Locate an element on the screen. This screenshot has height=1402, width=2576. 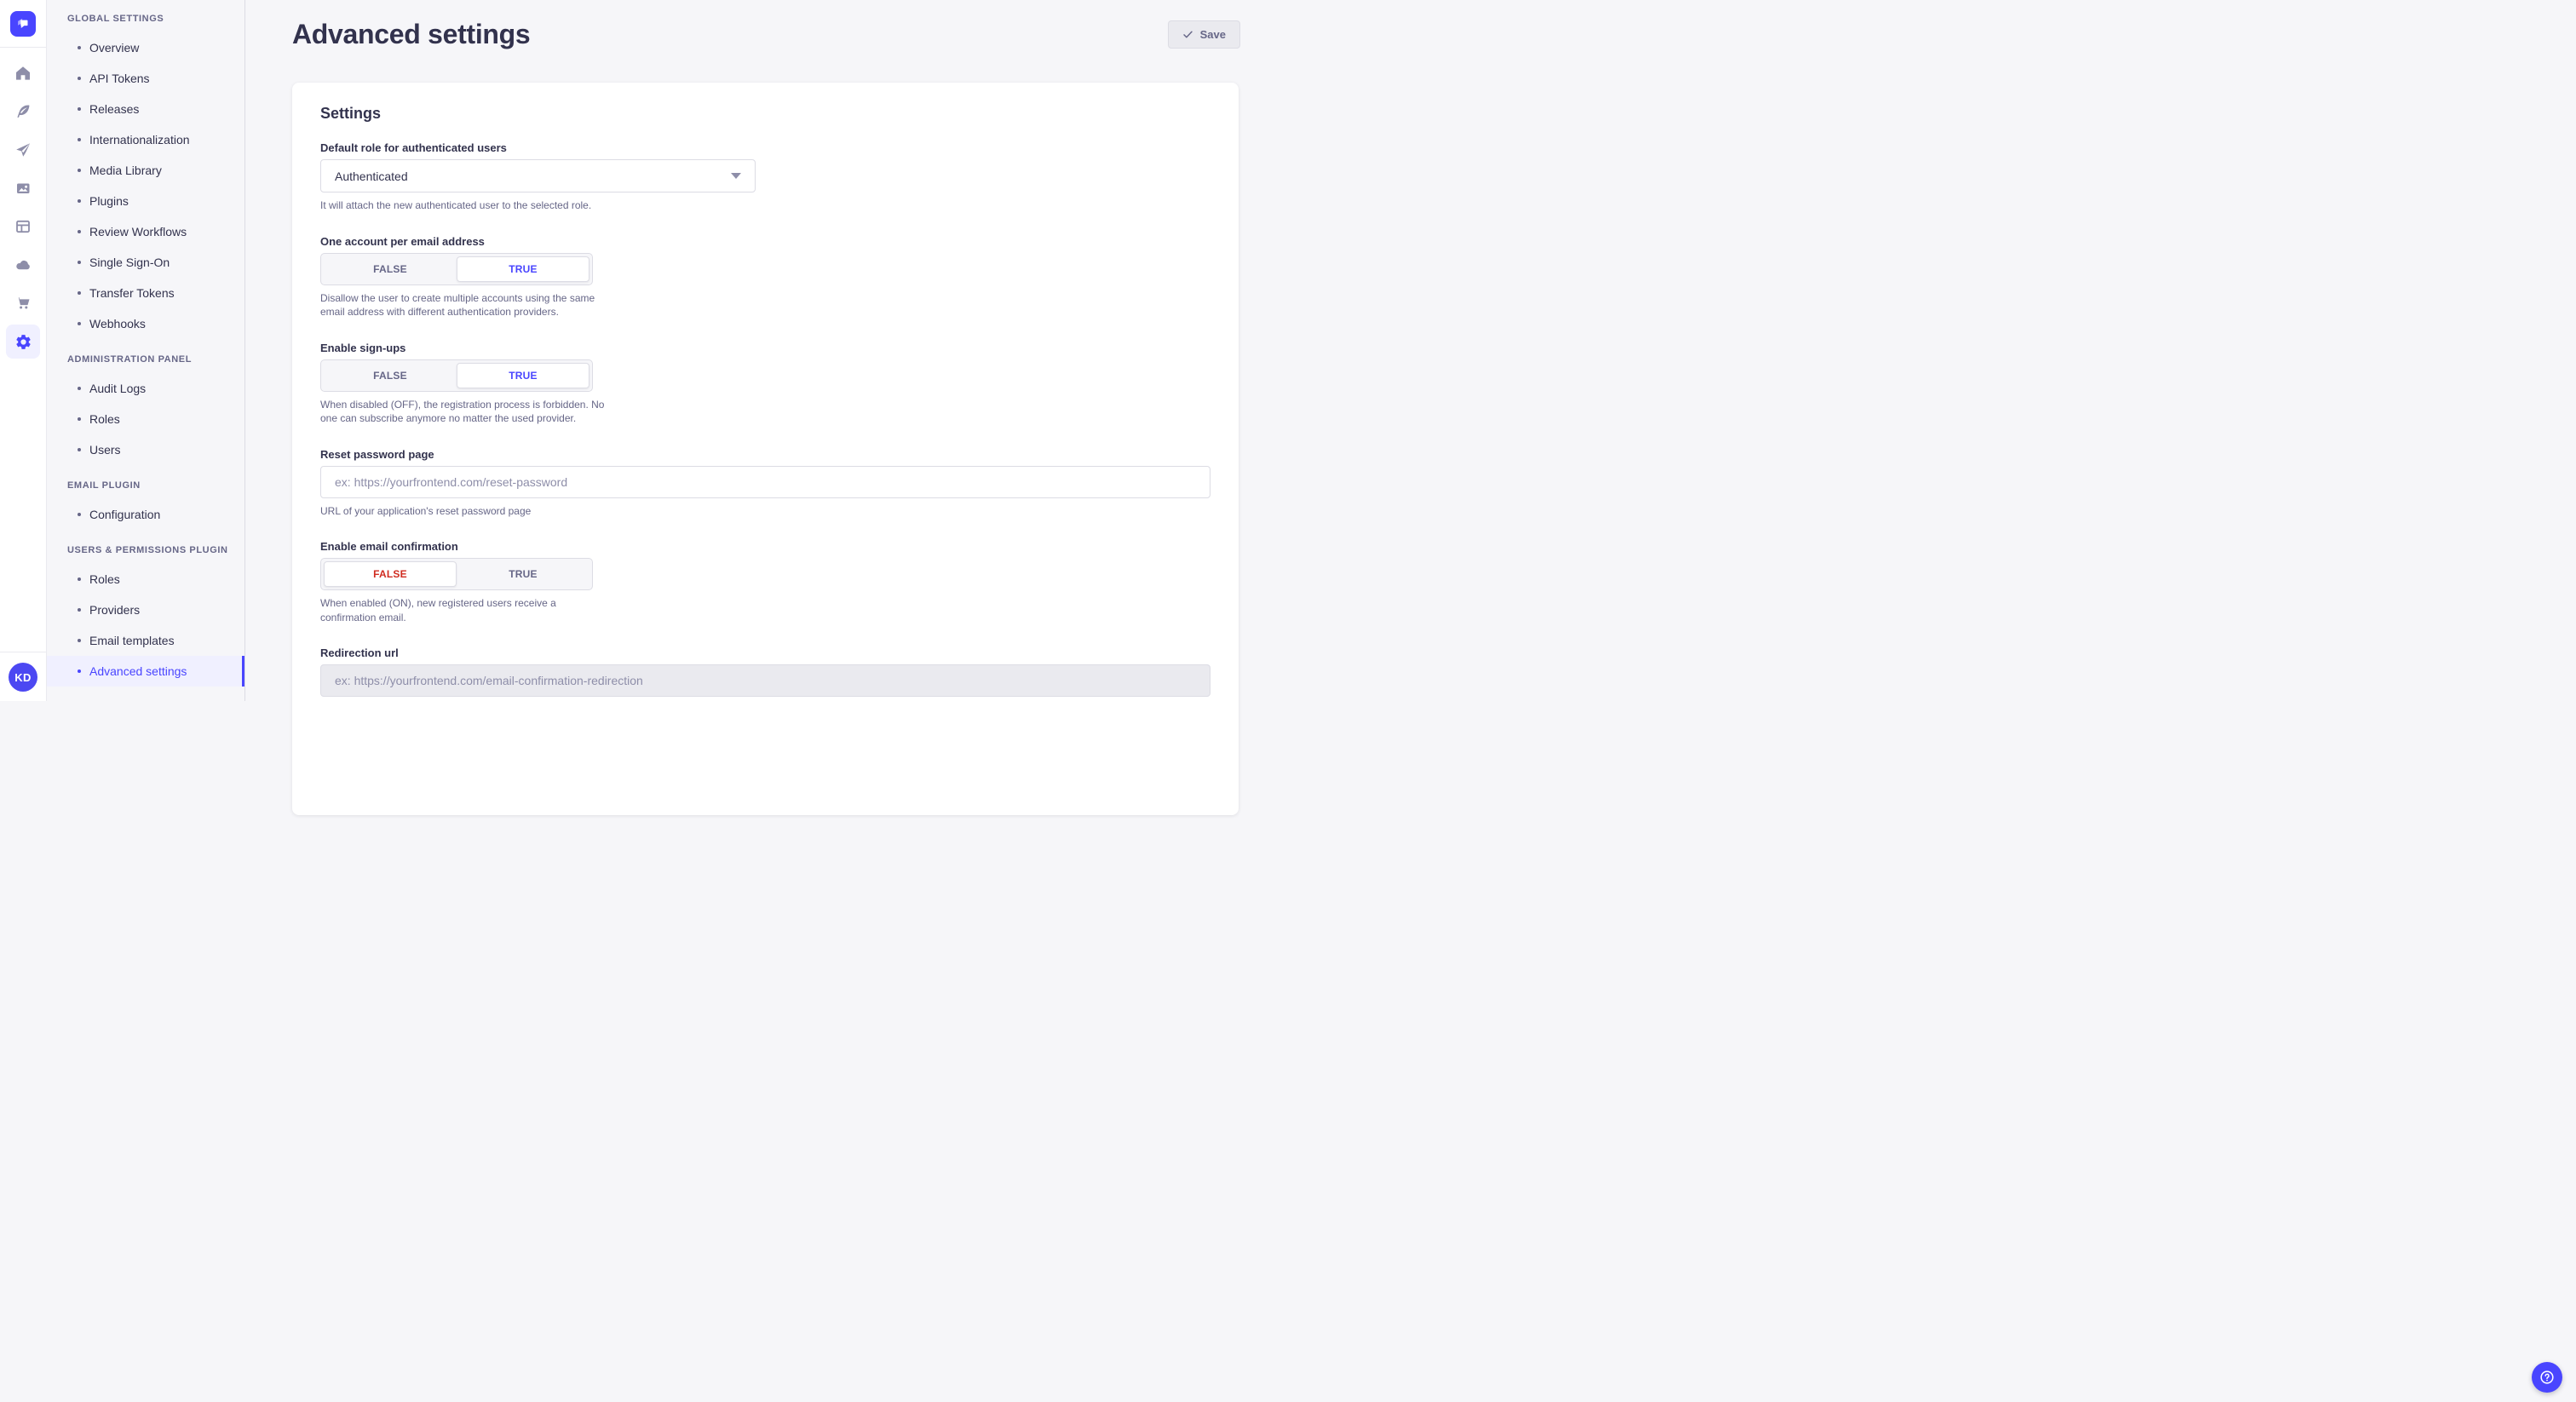
sidebar-item-label: Webhooks is located at coordinates (117, 323).